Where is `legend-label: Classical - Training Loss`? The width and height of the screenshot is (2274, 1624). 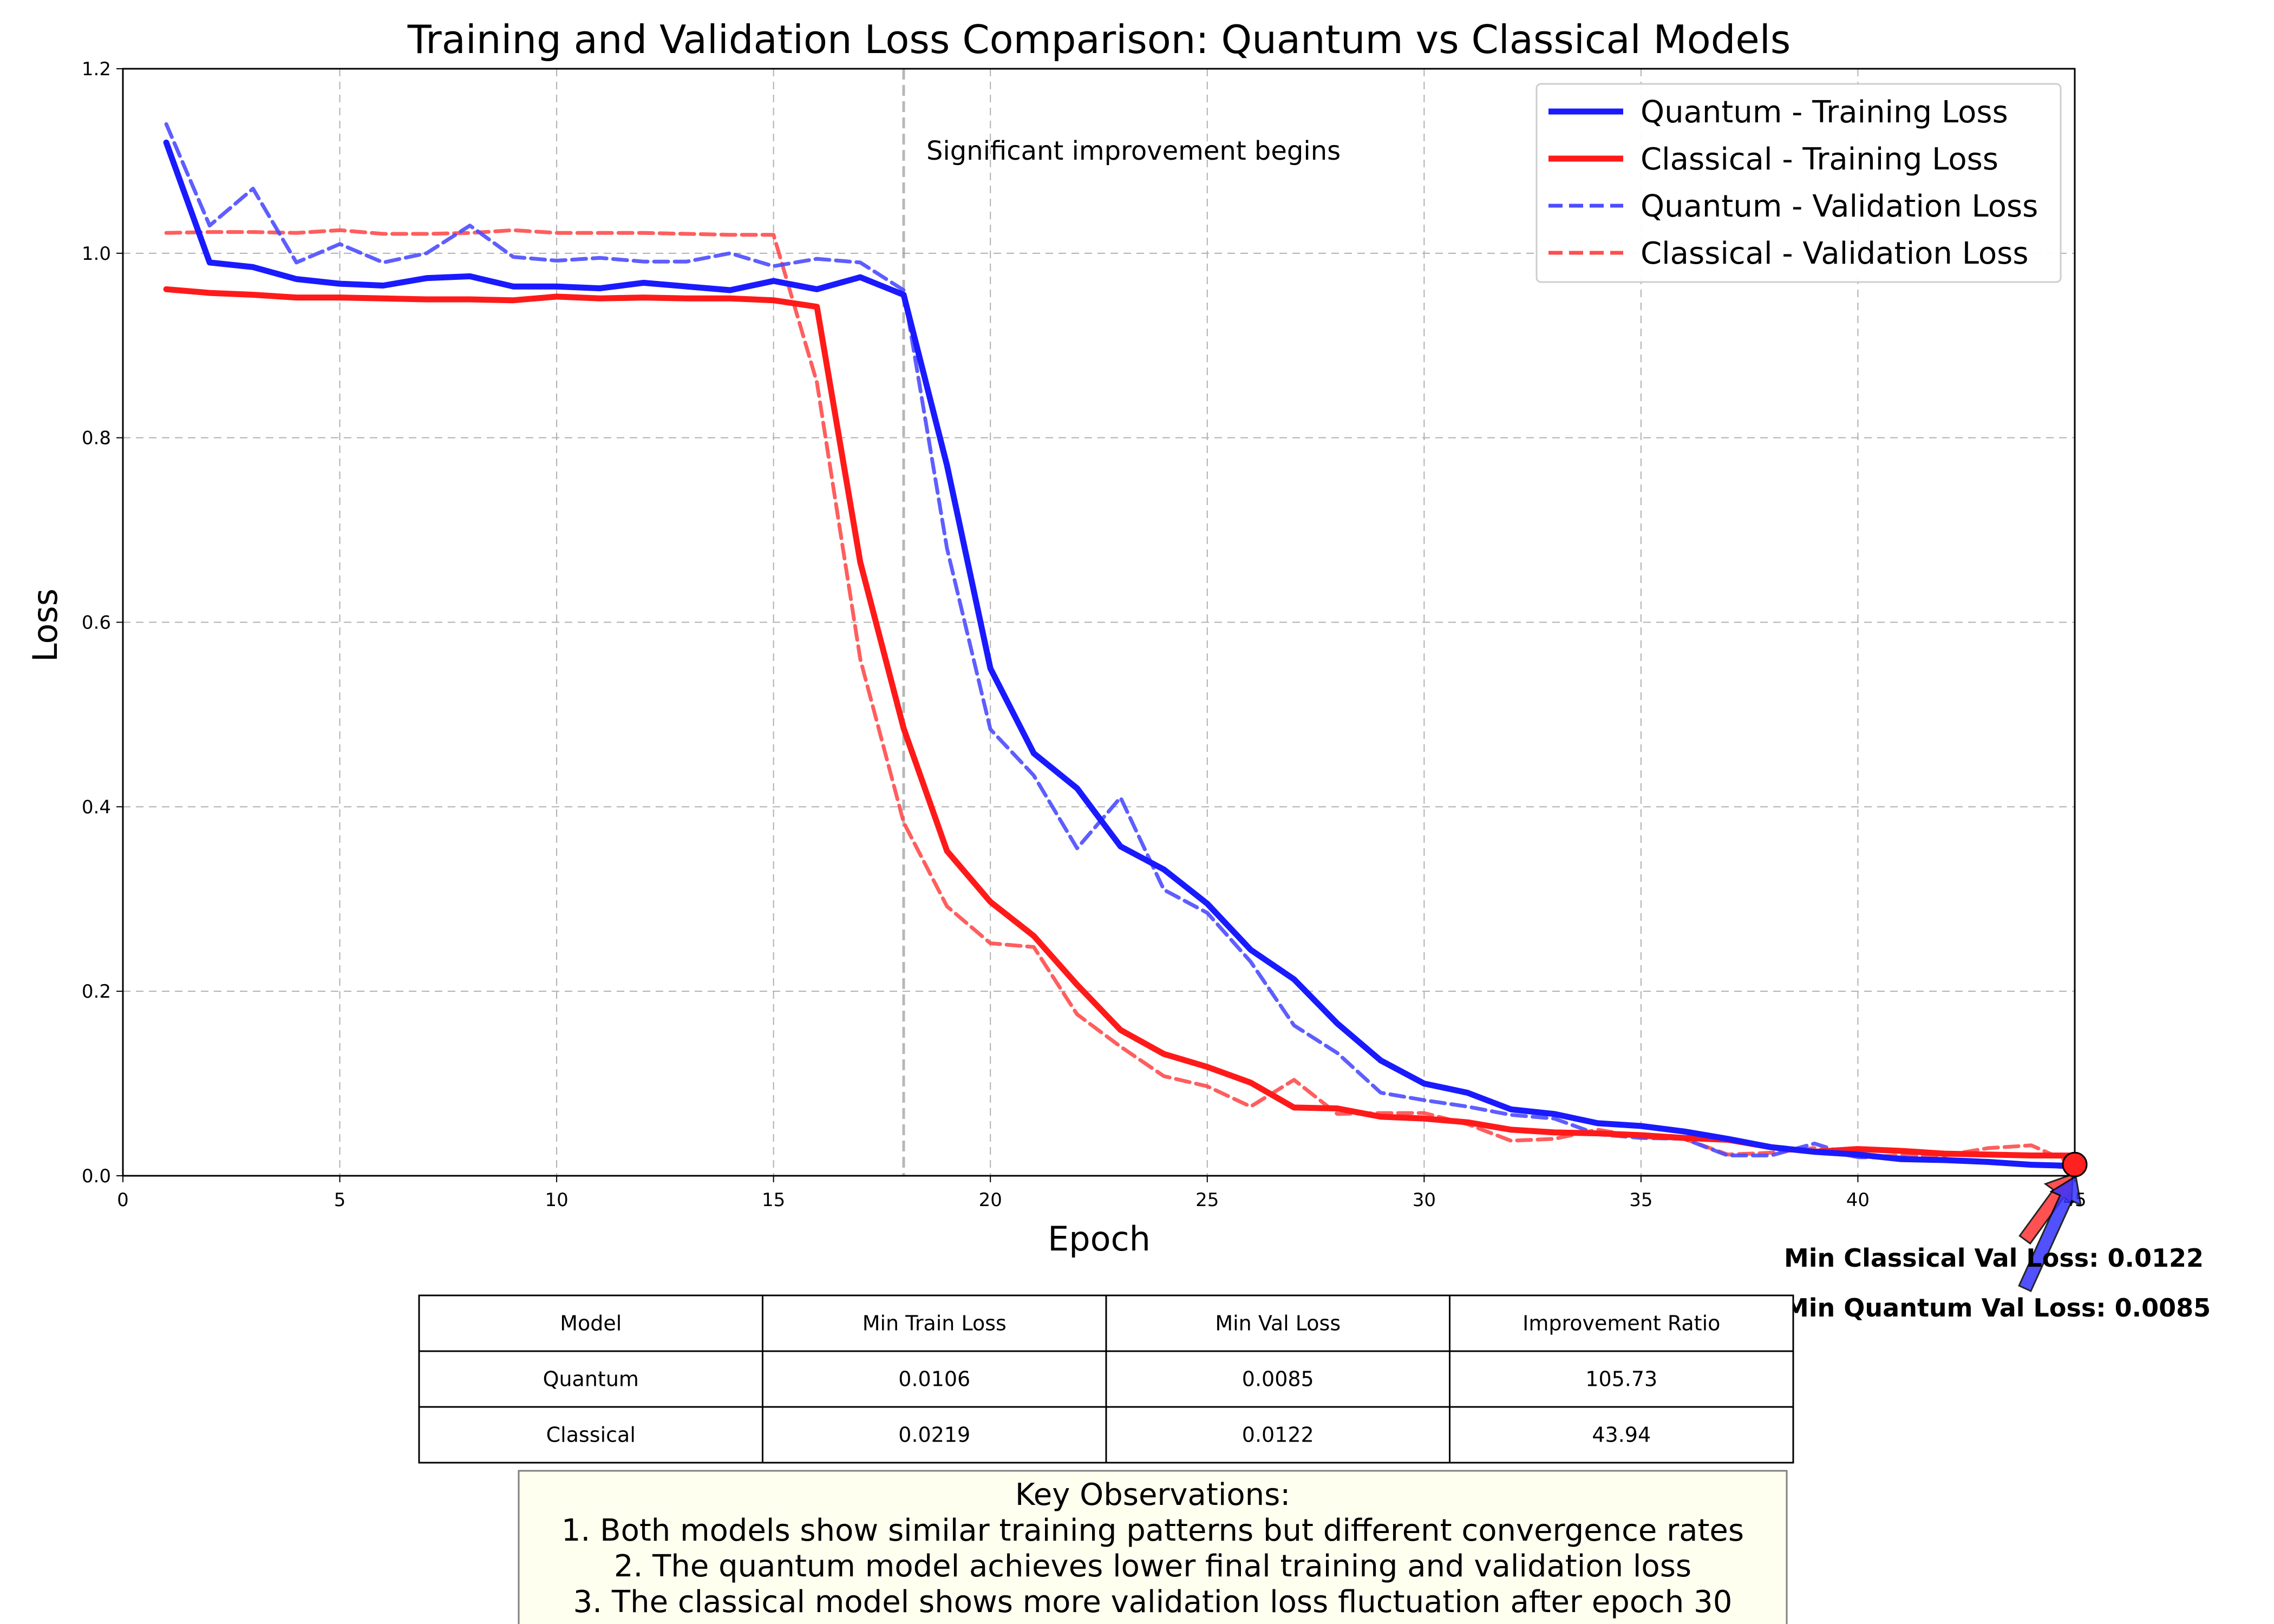 legend-label: Classical - Training Loss is located at coordinates (1820, 159).